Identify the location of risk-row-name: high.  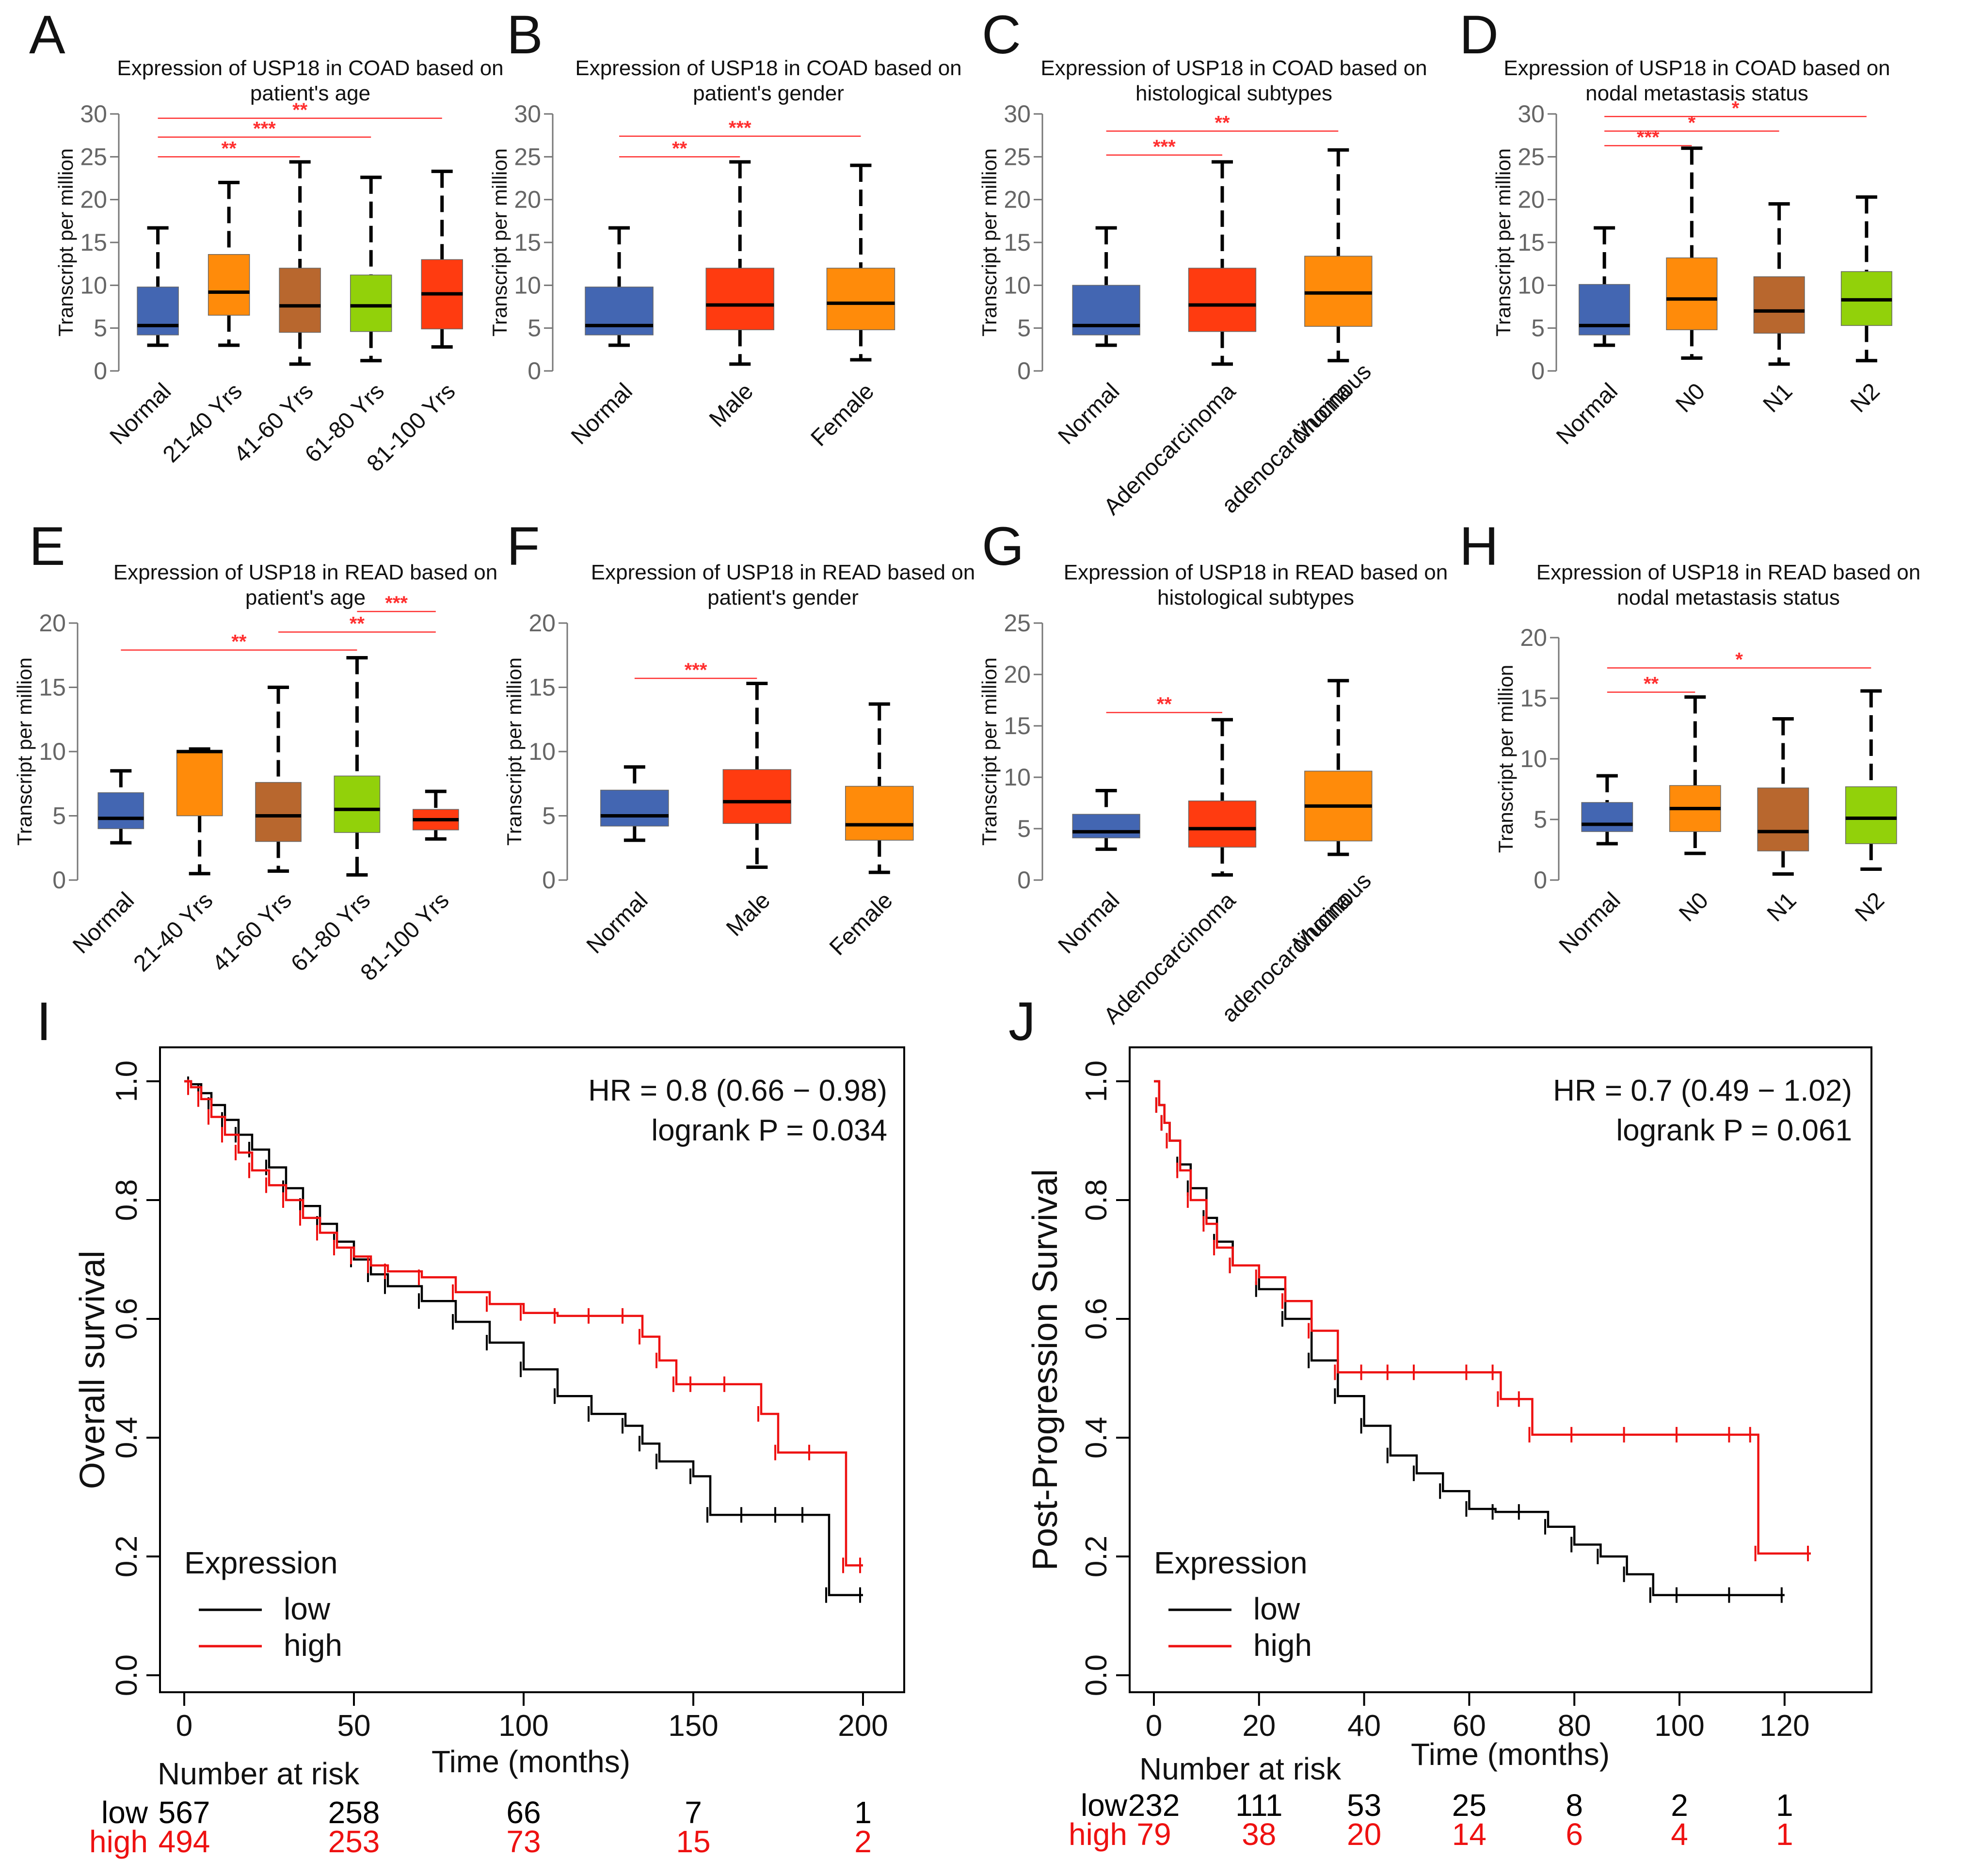
(1098, 1835).